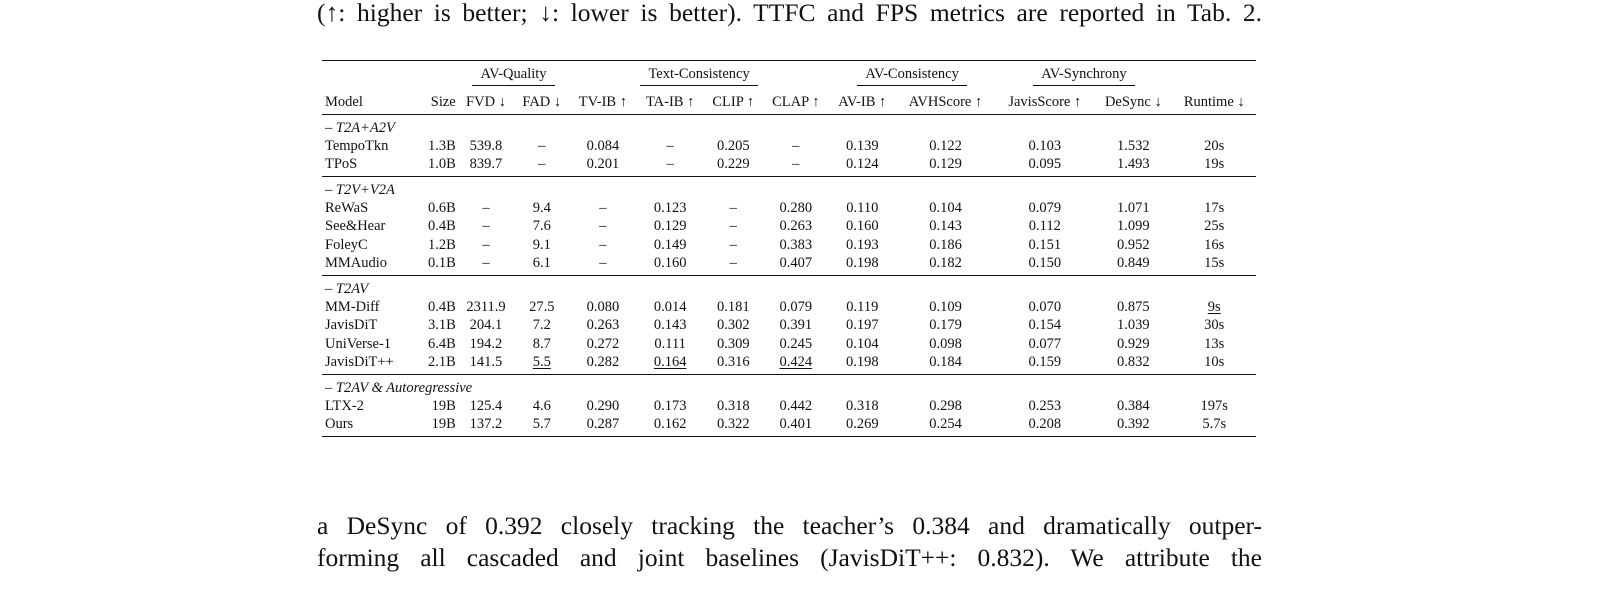 The height and width of the screenshot is (594, 1598). I want to click on table-cell: 17s, so click(1214, 207).